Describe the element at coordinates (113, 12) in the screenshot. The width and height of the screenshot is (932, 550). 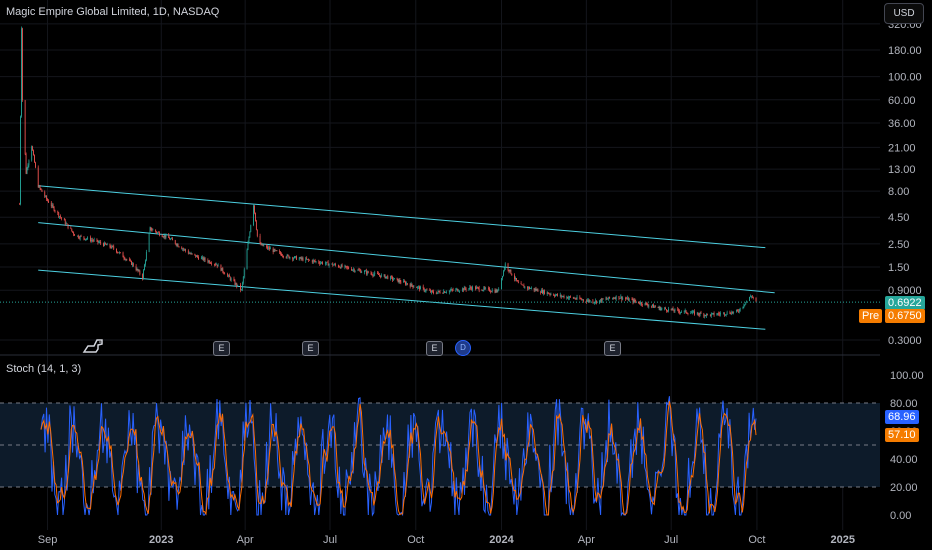
I see `chart-title: Magic Empire Global Limited, 1D, NASDAQ` at that location.